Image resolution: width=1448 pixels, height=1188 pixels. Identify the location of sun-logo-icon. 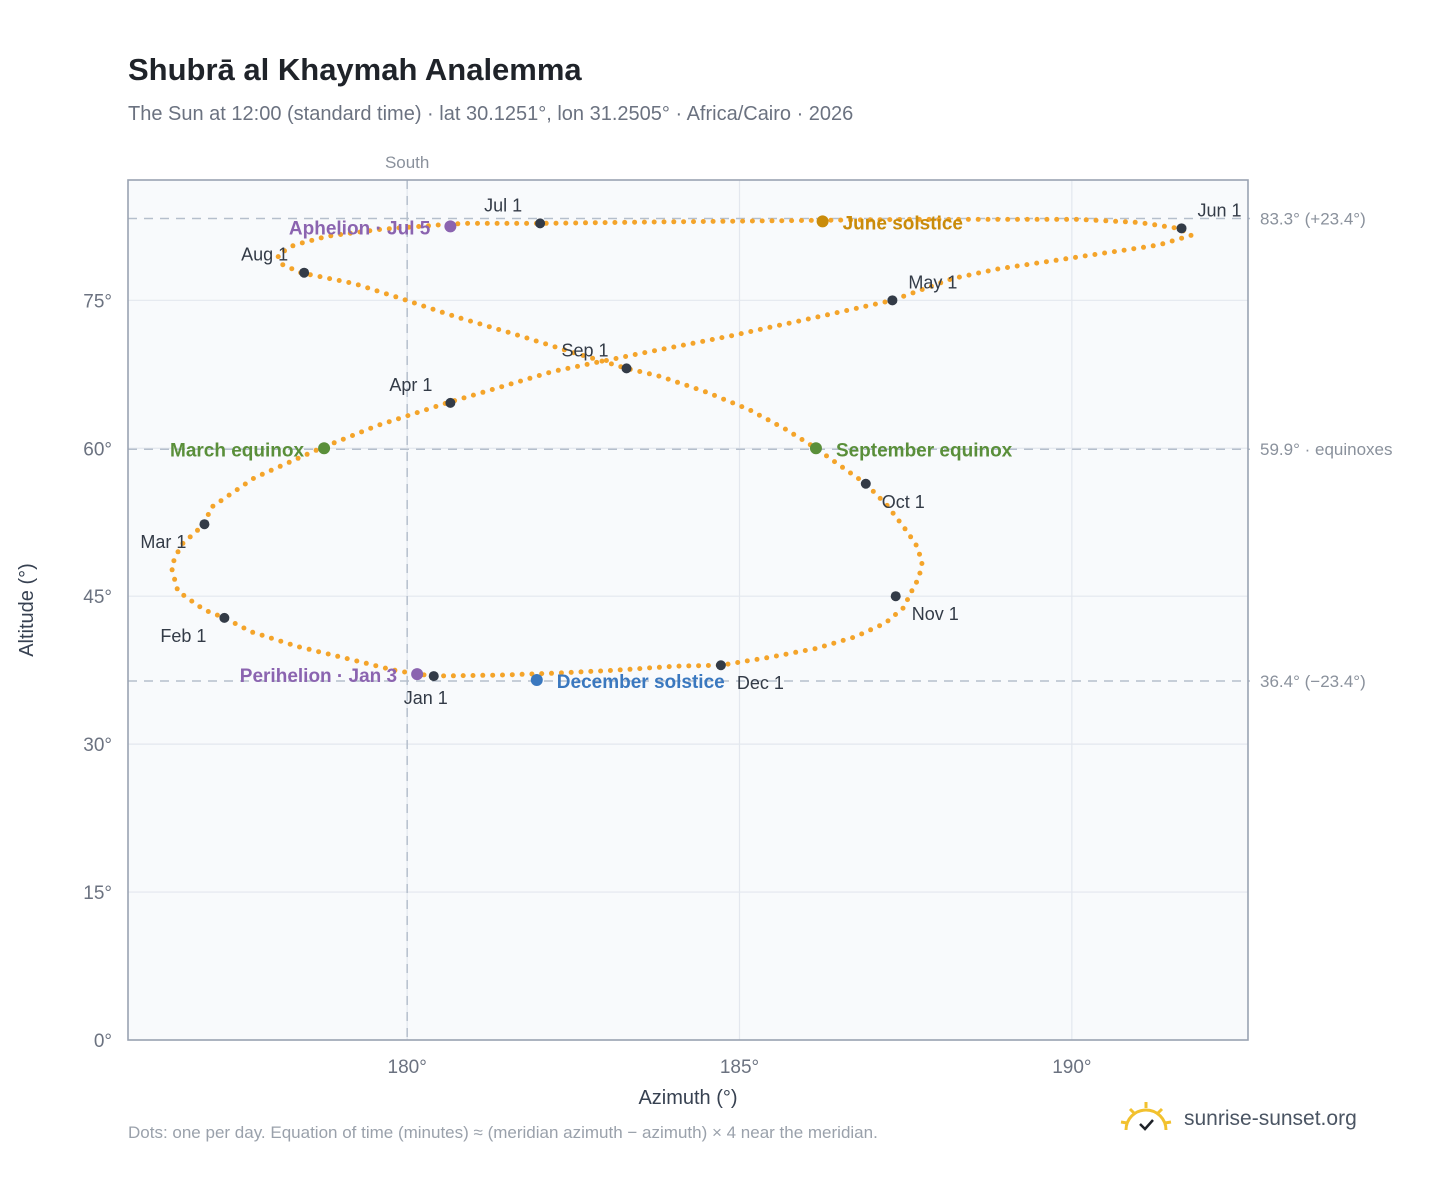
(1146, 1116).